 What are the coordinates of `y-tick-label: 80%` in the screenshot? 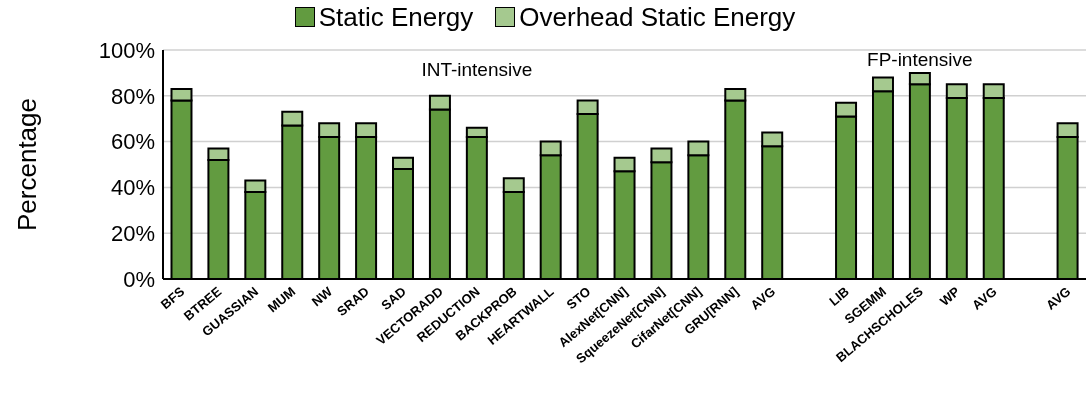 It's located at (132, 96).